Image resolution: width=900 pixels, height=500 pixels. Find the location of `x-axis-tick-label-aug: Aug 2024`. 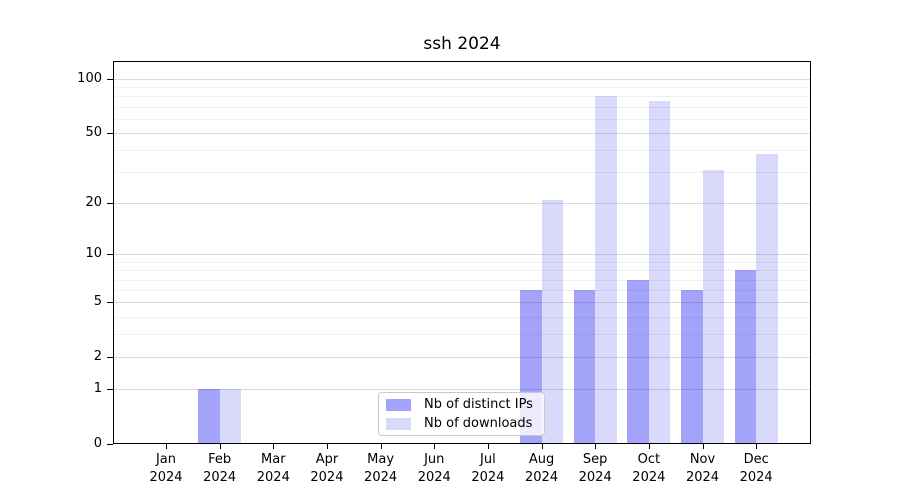

x-axis-tick-label-aug: Aug 2024 is located at coordinates (542, 468).